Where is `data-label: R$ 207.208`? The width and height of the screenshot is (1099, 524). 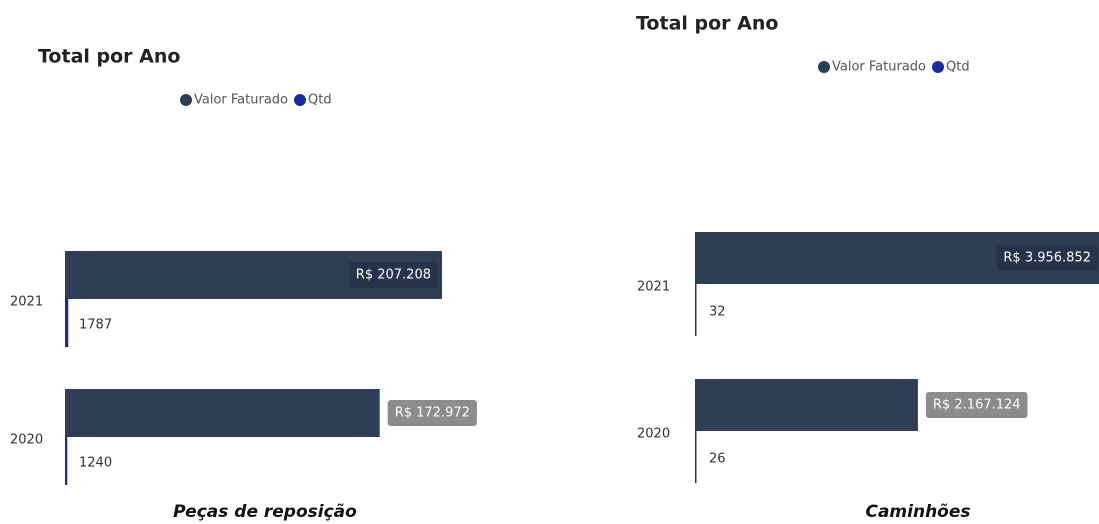
data-label: R$ 207.208 is located at coordinates (393, 275).